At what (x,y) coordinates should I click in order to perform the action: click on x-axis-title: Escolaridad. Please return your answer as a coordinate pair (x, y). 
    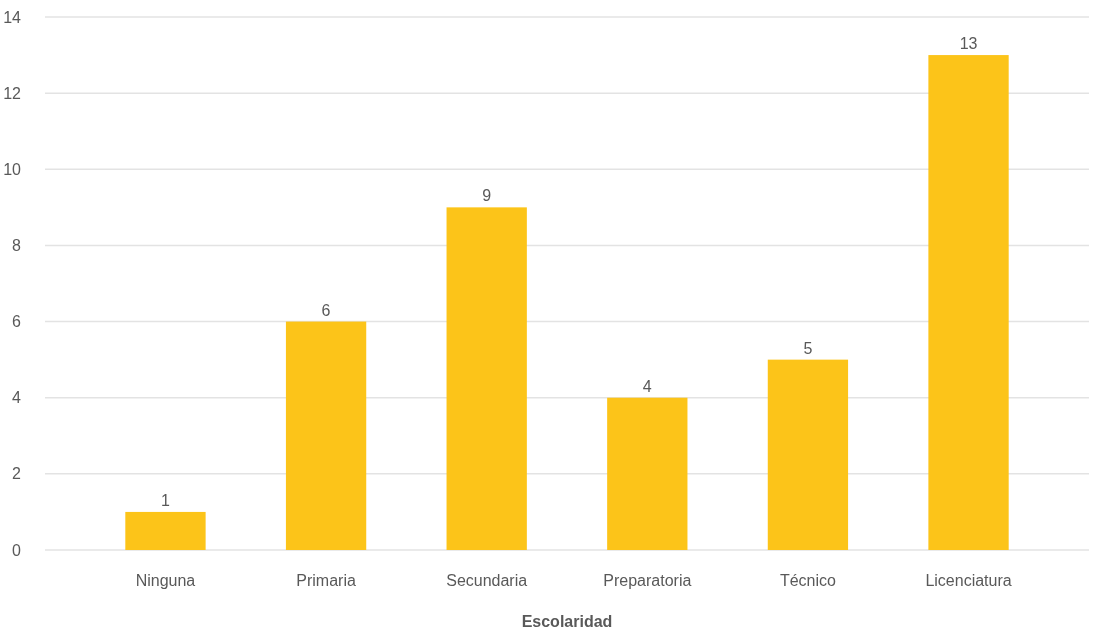
    Looking at the image, I should click on (567, 621).